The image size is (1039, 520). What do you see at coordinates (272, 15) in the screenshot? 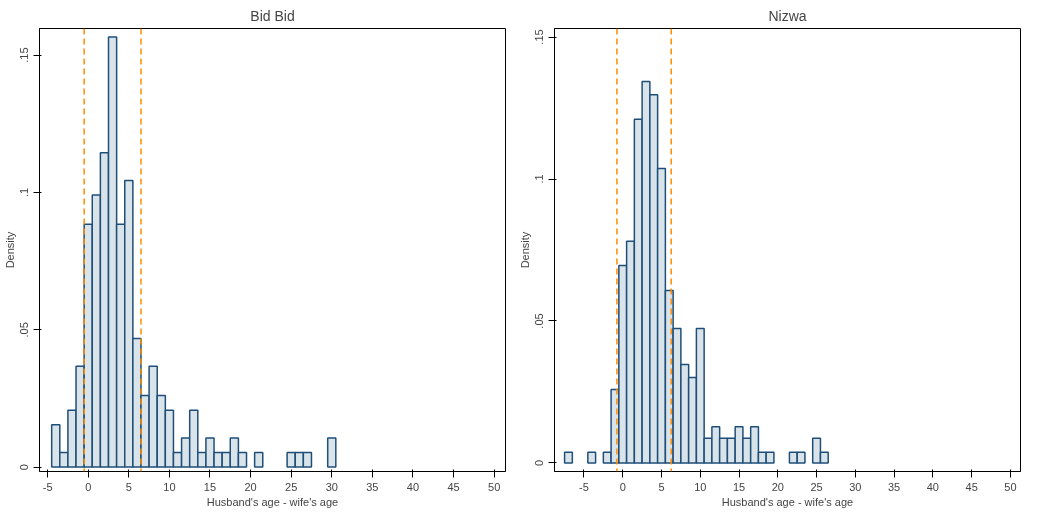
I see `chart-title: Bid Bid` at bounding box center [272, 15].